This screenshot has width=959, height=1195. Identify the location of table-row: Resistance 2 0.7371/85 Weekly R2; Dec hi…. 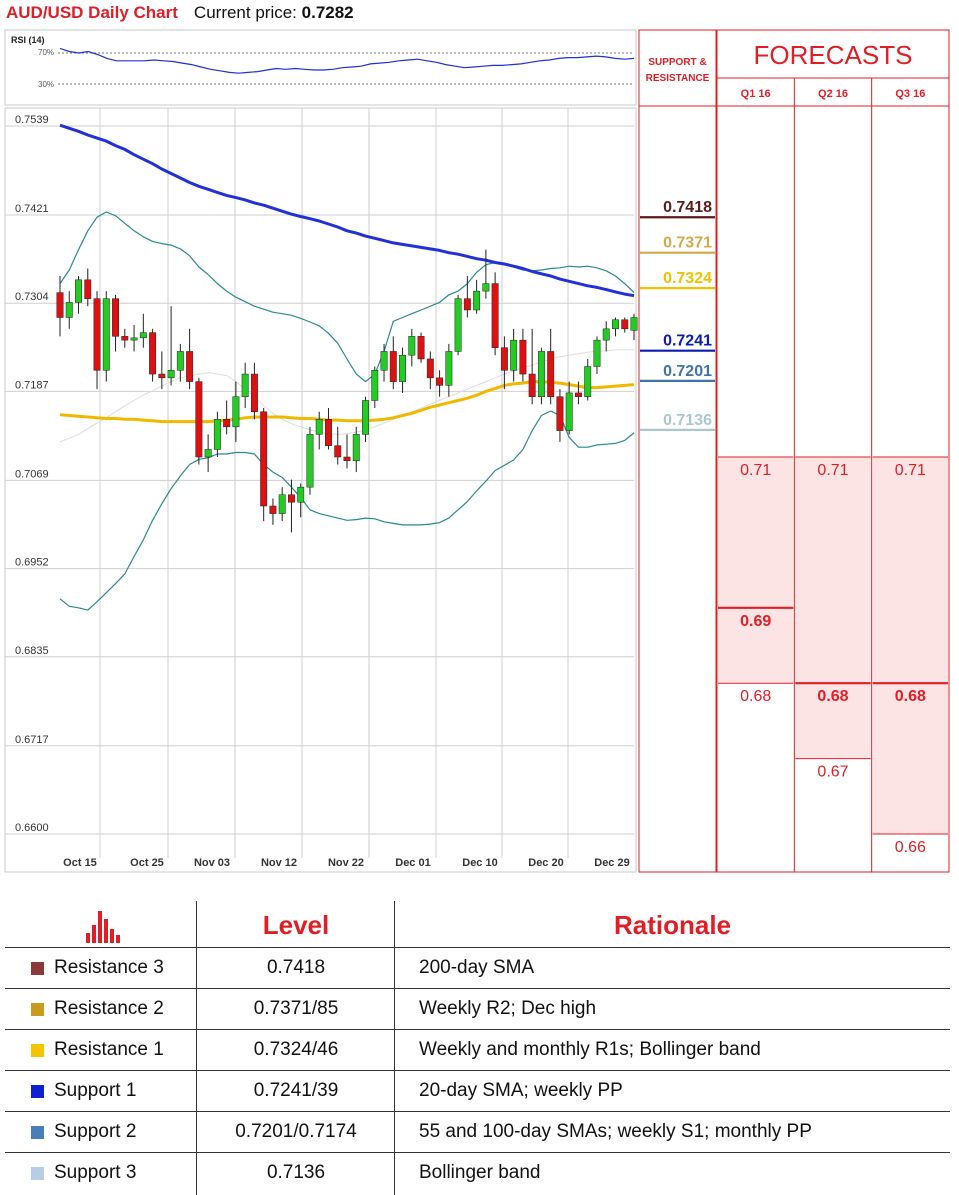
(477, 1009).